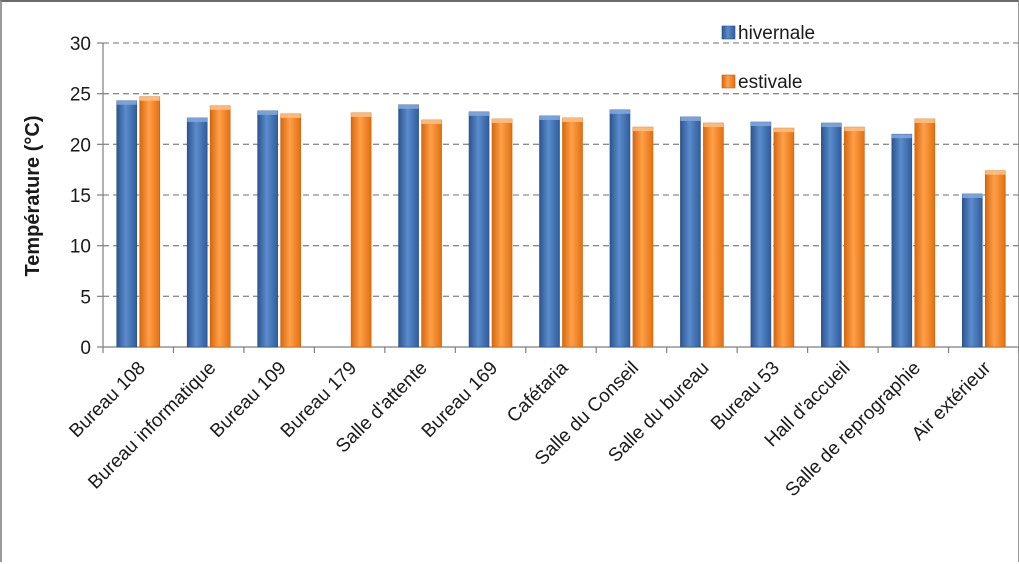 This screenshot has width=1019, height=564. What do you see at coordinates (80, 247) in the screenshot?
I see `y-tick-label: 10` at bounding box center [80, 247].